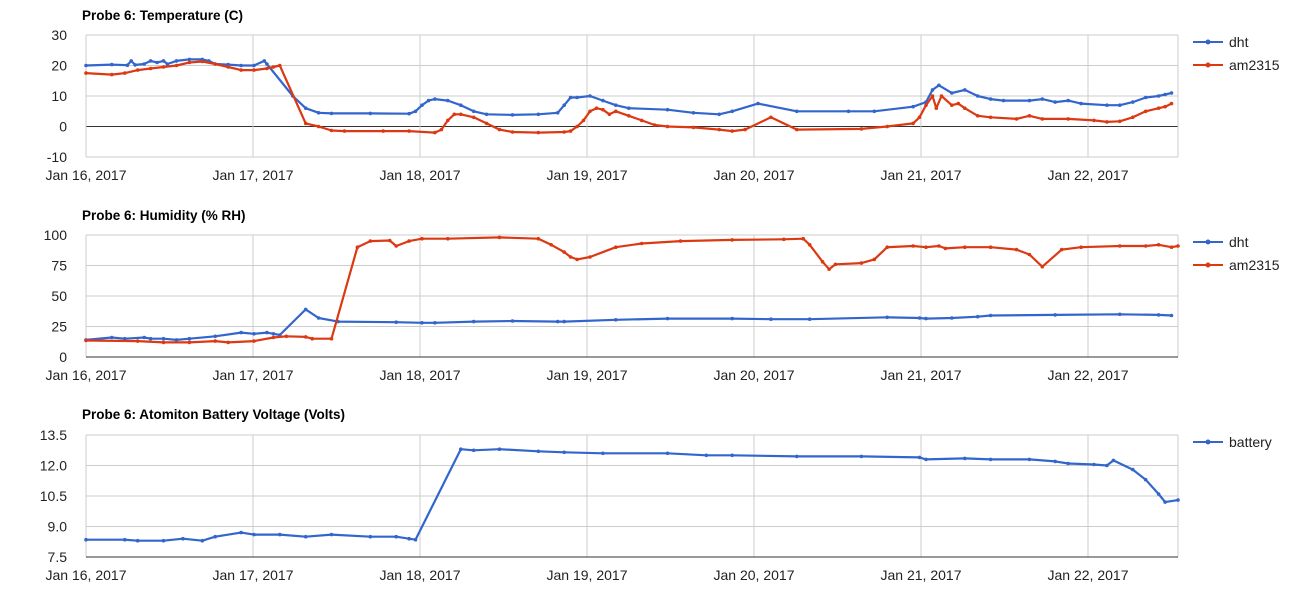 Image resolution: width=1294 pixels, height=593 pixels. Describe the element at coordinates (628, 97) in the screenshot. I see `series-line-am2315` at that location.